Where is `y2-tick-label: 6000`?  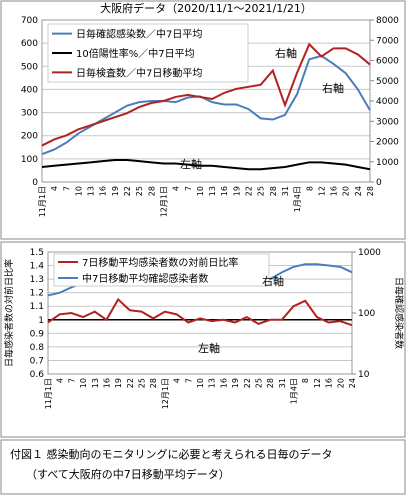 y2-tick-label: 6000 is located at coordinates (387, 62).